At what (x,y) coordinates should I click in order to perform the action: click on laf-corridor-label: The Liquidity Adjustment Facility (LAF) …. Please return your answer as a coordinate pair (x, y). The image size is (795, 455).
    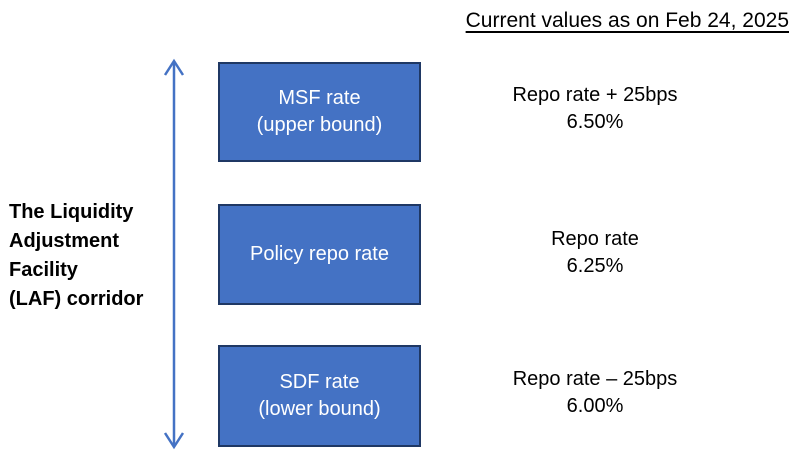
    Looking at the image, I should click on (76, 255).